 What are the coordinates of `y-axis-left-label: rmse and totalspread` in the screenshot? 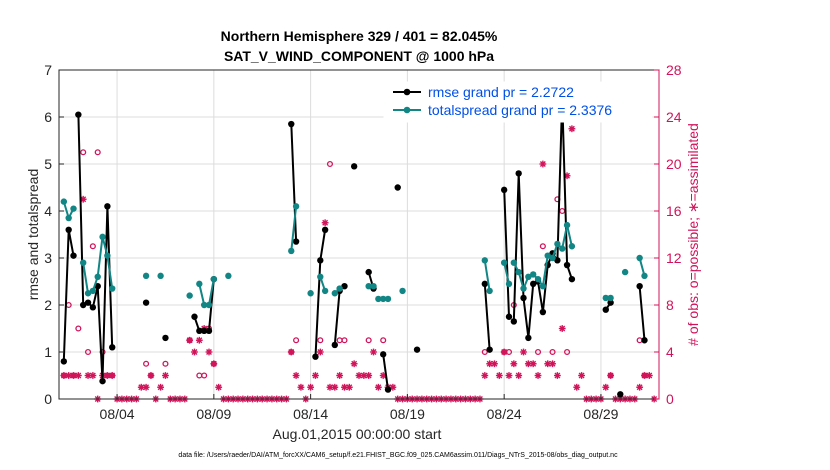 It's located at (33, 235).